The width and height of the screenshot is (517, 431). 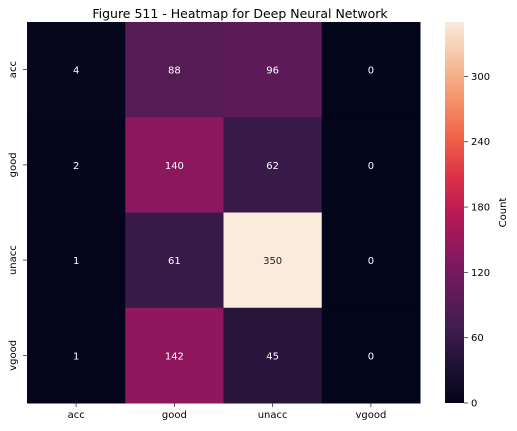 I want to click on cell-value-label: 45, so click(x=272, y=356).